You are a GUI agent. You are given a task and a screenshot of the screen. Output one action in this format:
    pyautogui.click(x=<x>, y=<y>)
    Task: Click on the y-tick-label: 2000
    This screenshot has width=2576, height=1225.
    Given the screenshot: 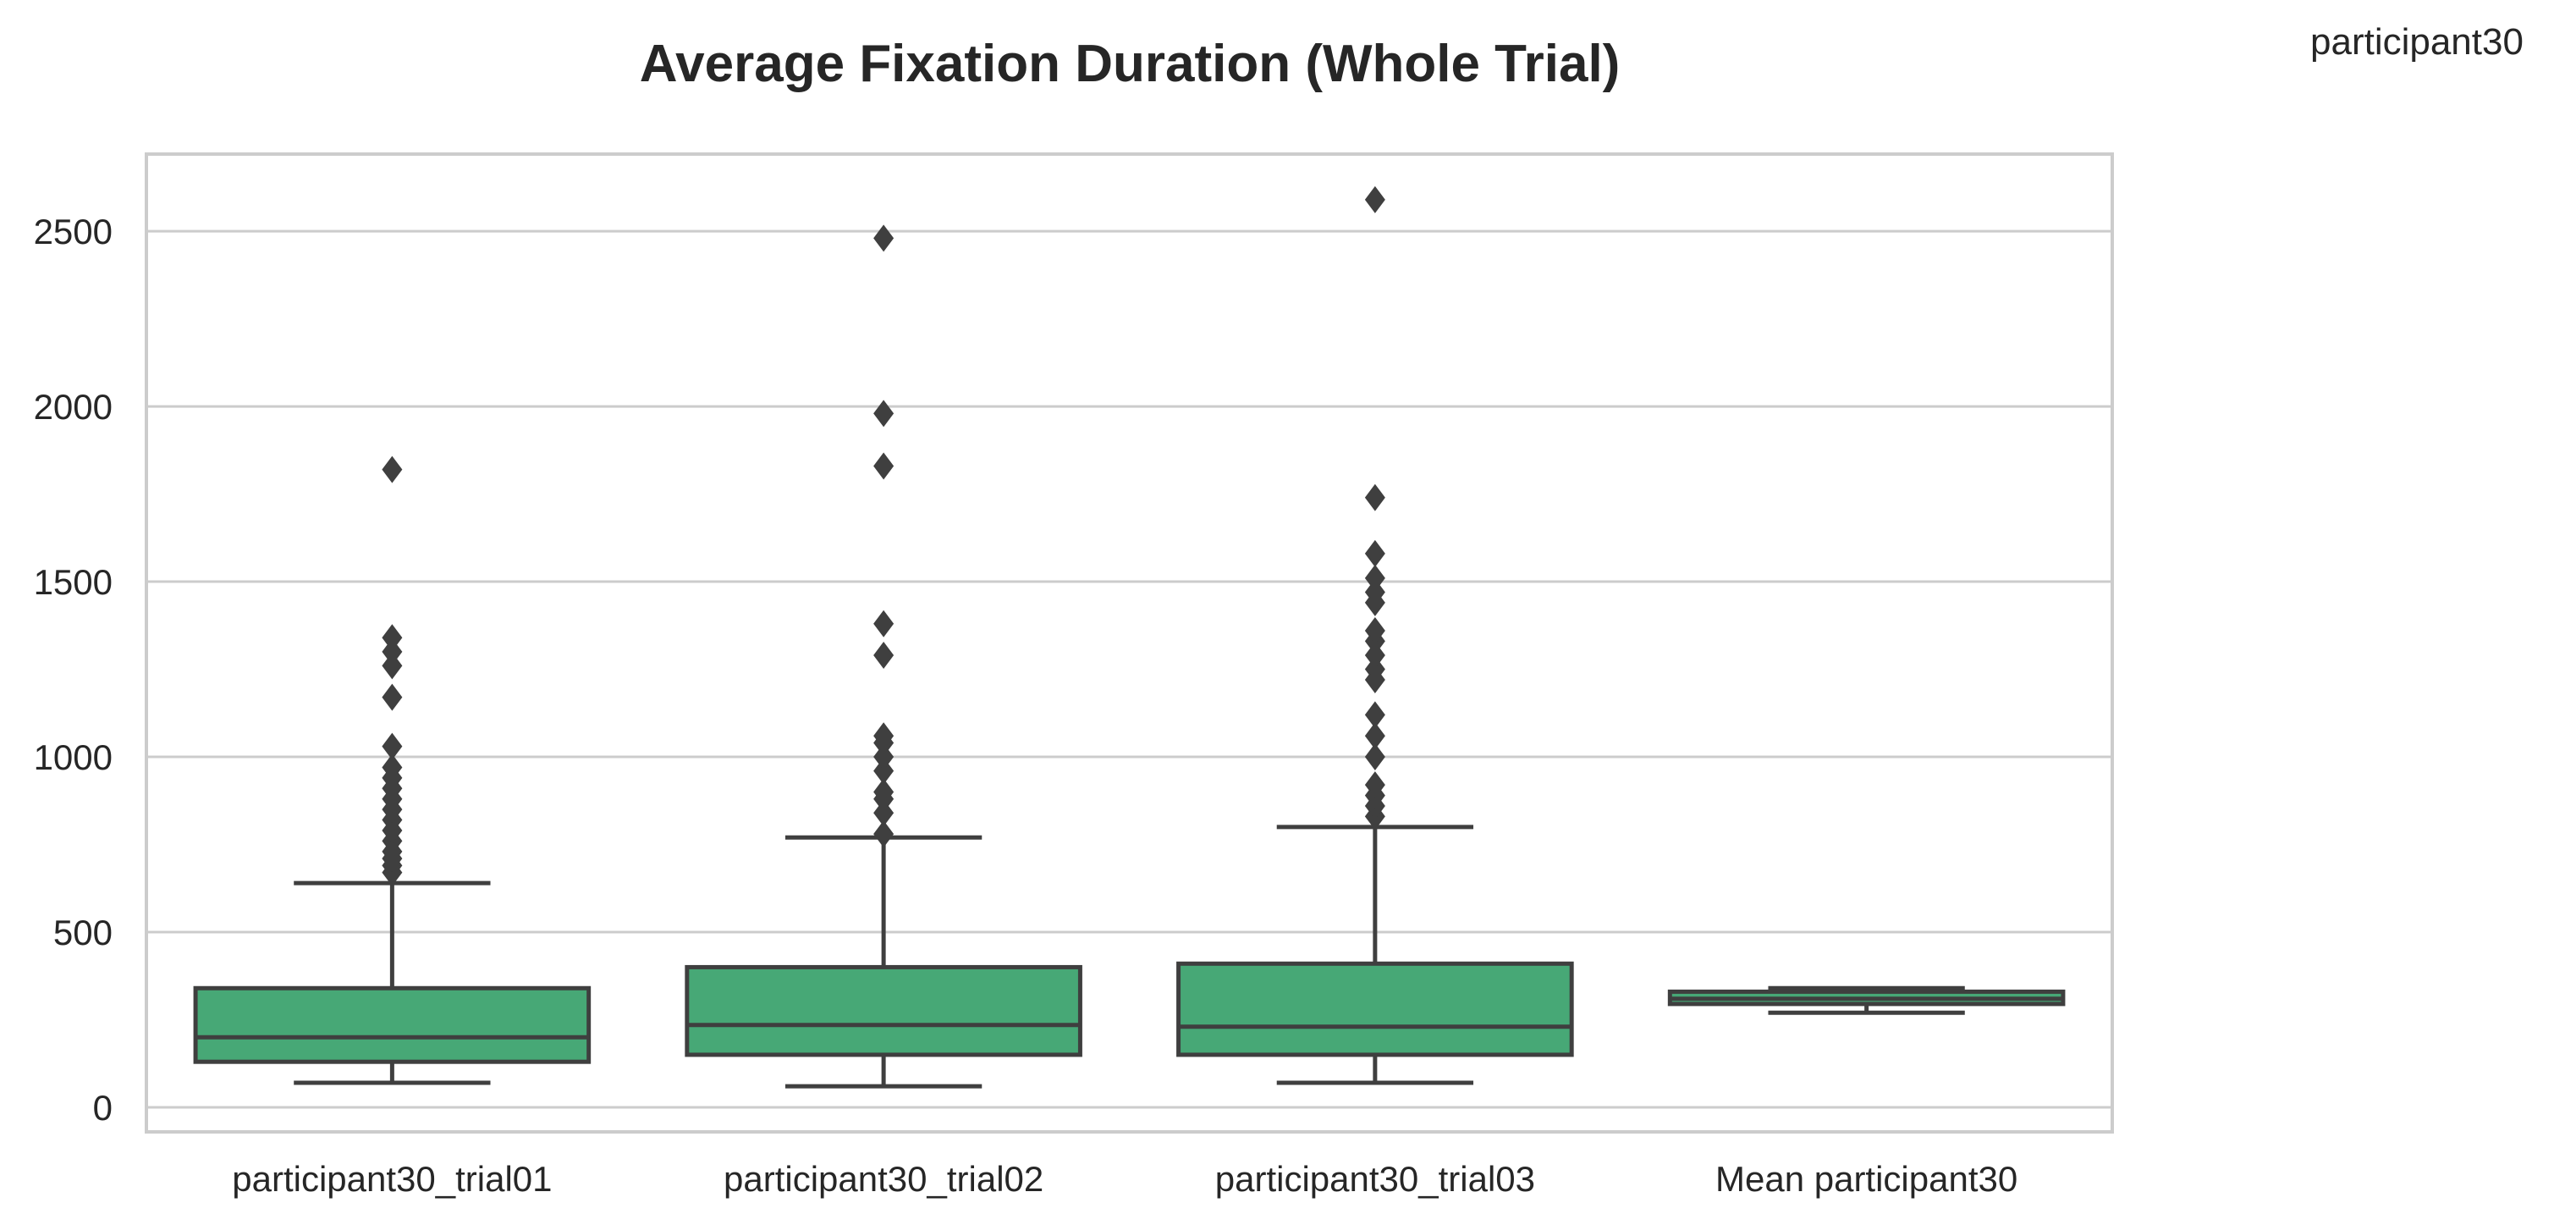 What is the action you would take?
    pyautogui.click(x=73, y=407)
    